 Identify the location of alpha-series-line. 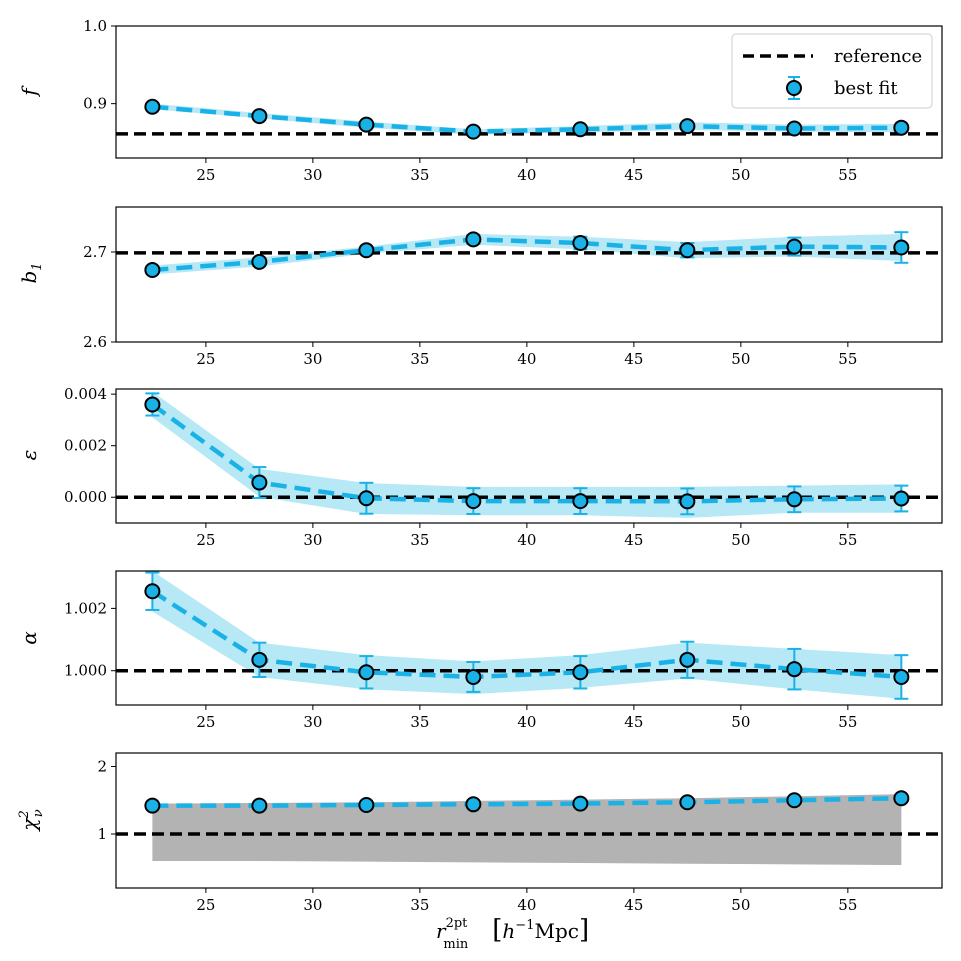
(526, 634).